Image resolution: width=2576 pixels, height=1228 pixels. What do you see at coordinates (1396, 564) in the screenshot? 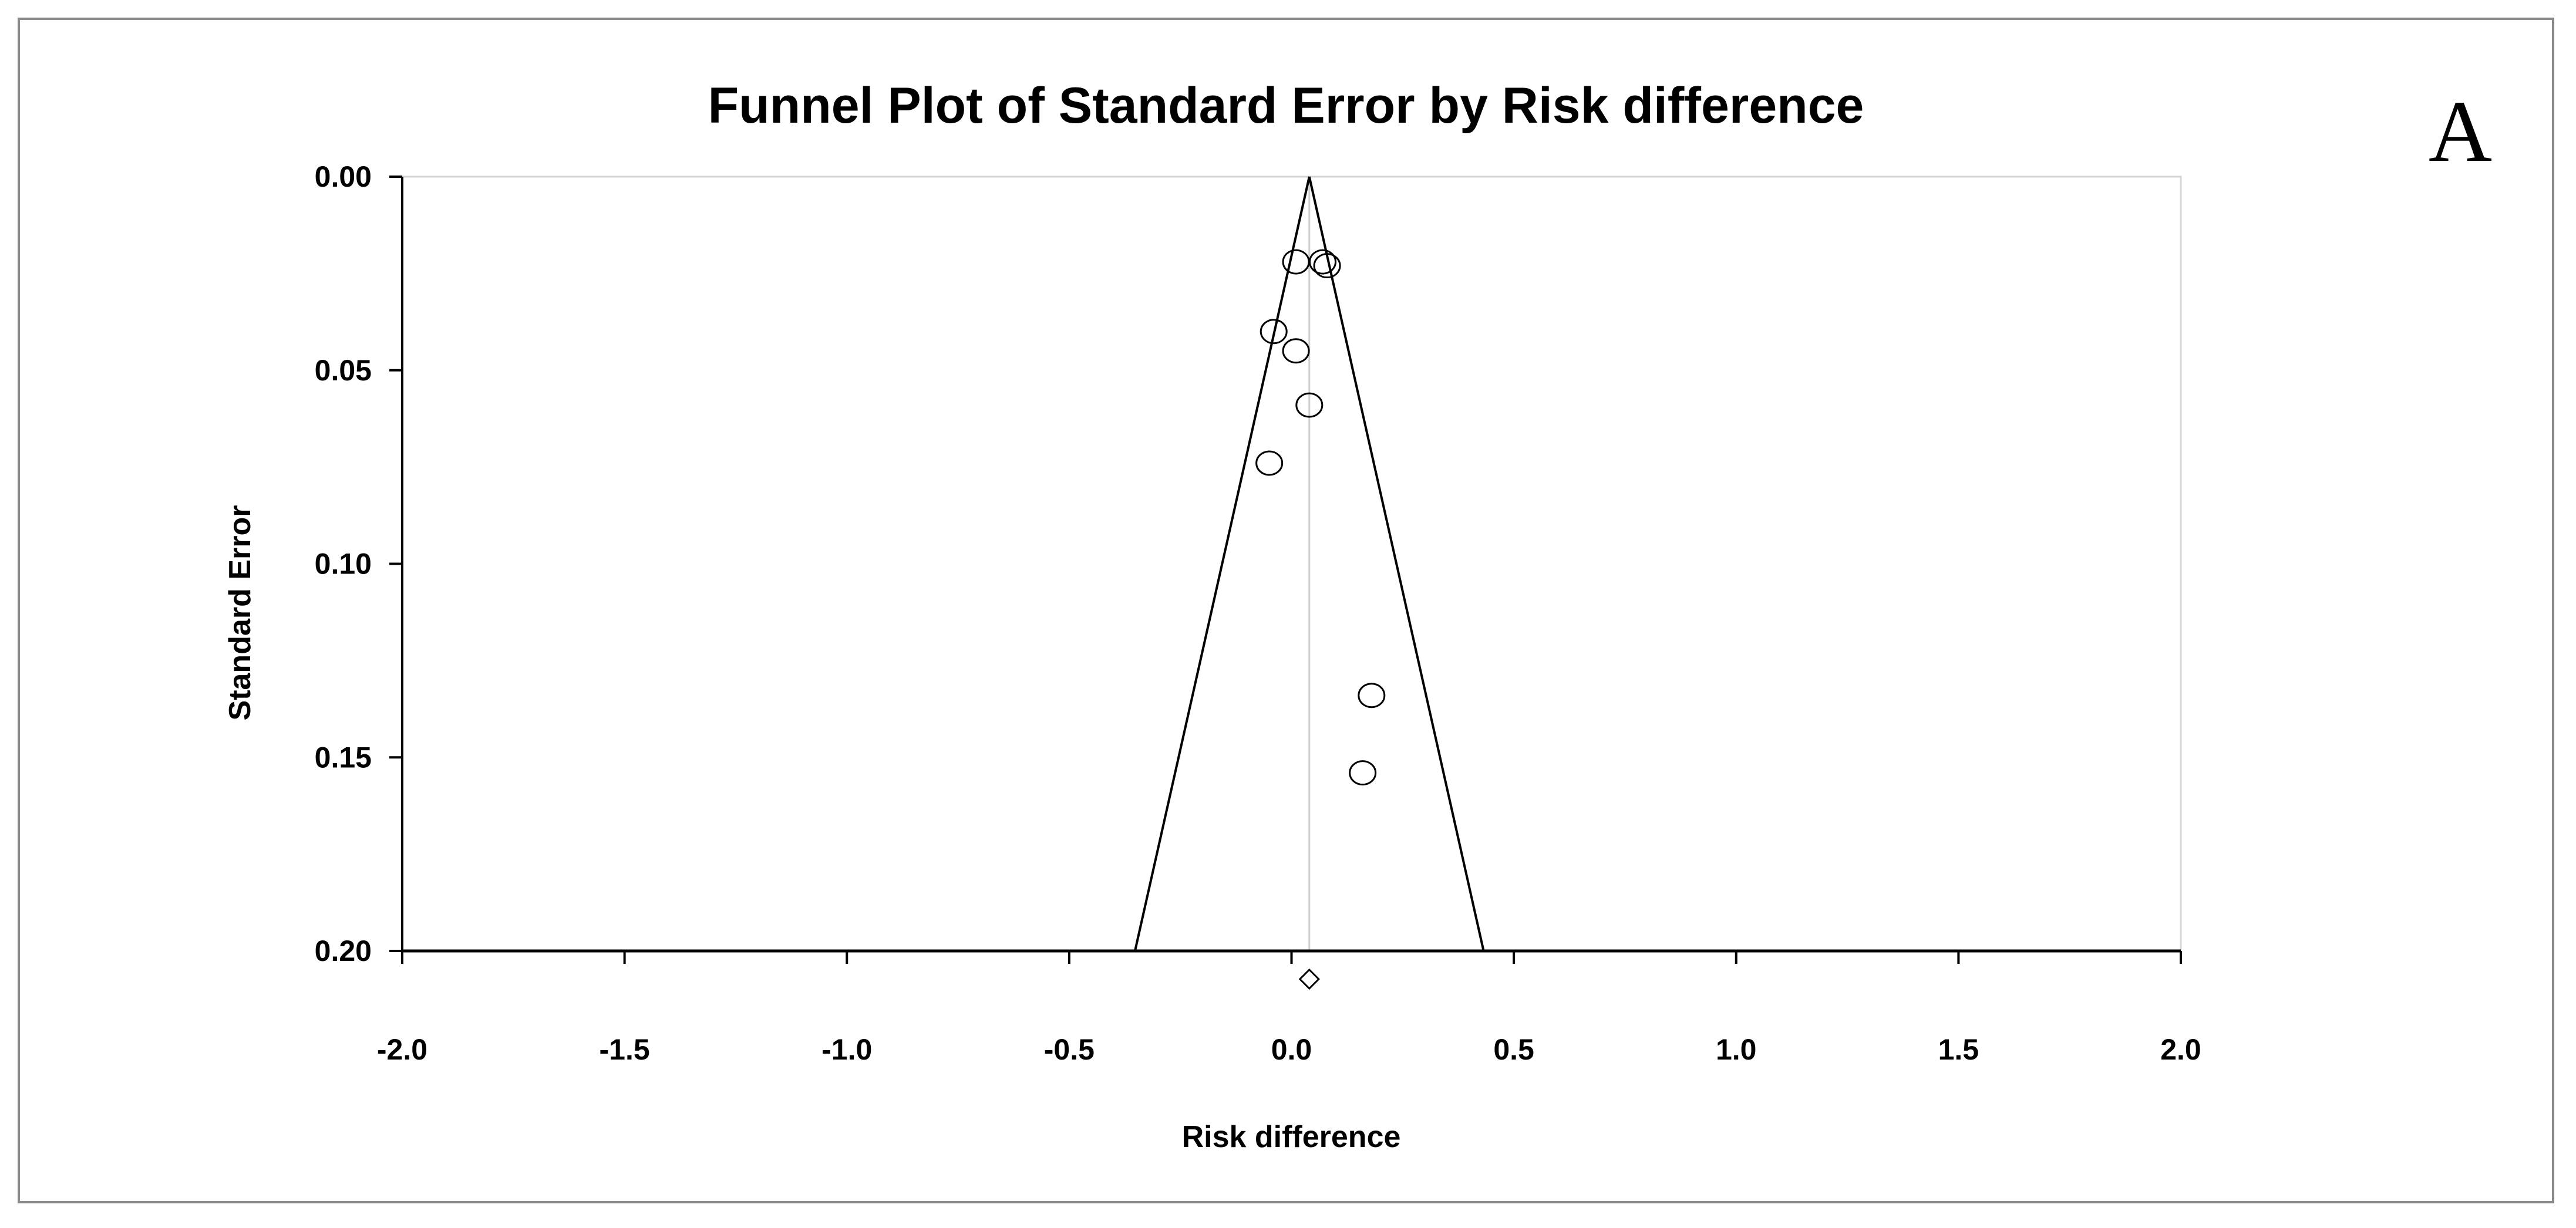
I see `funnel-right-line` at bounding box center [1396, 564].